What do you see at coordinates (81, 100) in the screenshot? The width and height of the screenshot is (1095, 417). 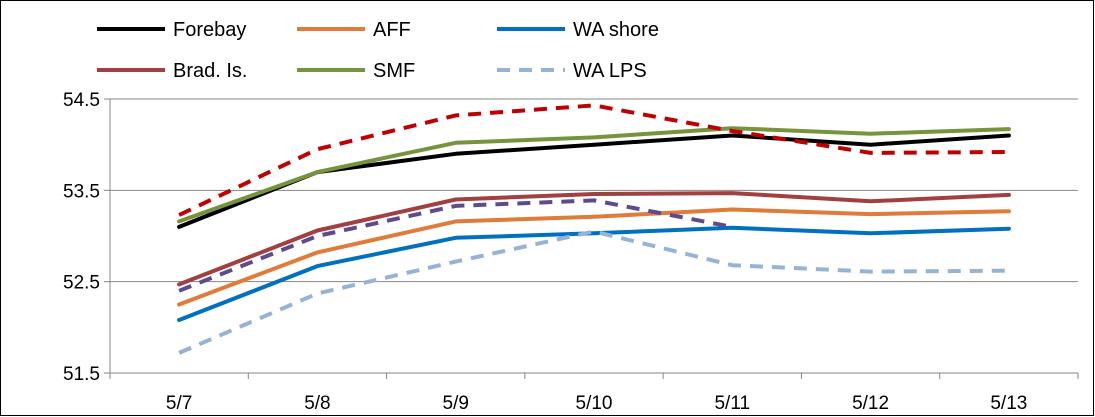 I see `y-tick-label: 54.5` at bounding box center [81, 100].